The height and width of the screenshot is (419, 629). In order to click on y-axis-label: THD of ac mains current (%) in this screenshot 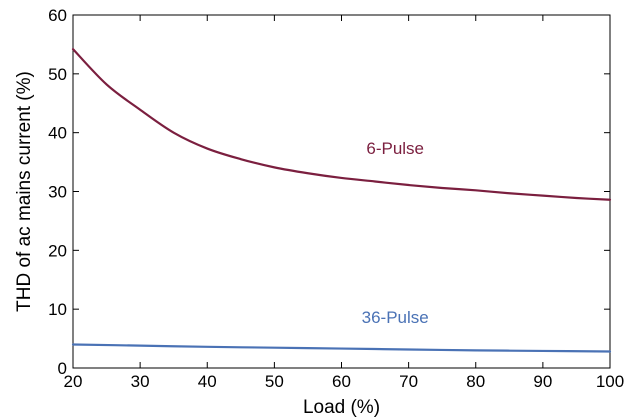, I will do `click(24, 191)`.